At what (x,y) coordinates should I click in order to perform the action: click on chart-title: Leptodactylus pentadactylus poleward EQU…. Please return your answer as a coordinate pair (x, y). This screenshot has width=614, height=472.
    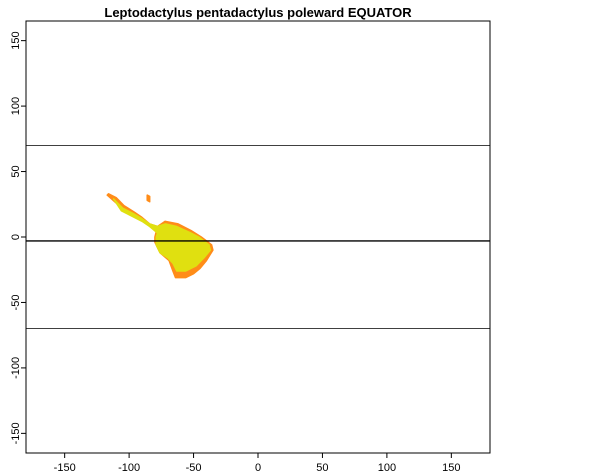
    Looking at the image, I should click on (258, 12).